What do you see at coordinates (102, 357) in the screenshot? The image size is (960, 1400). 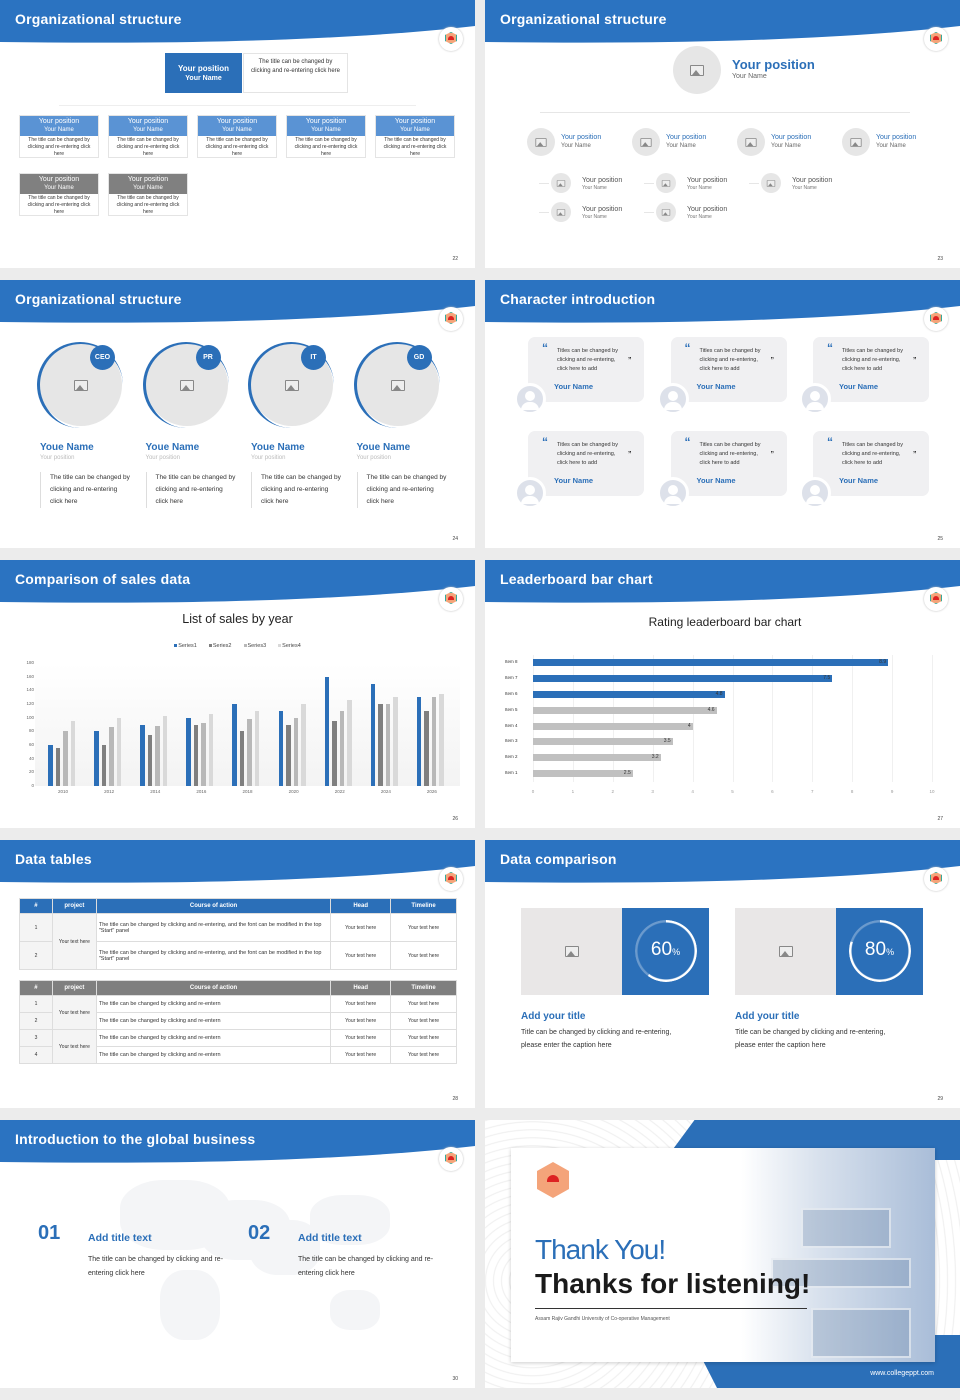 I see `badge: CEO` at bounding box center [102, 357].